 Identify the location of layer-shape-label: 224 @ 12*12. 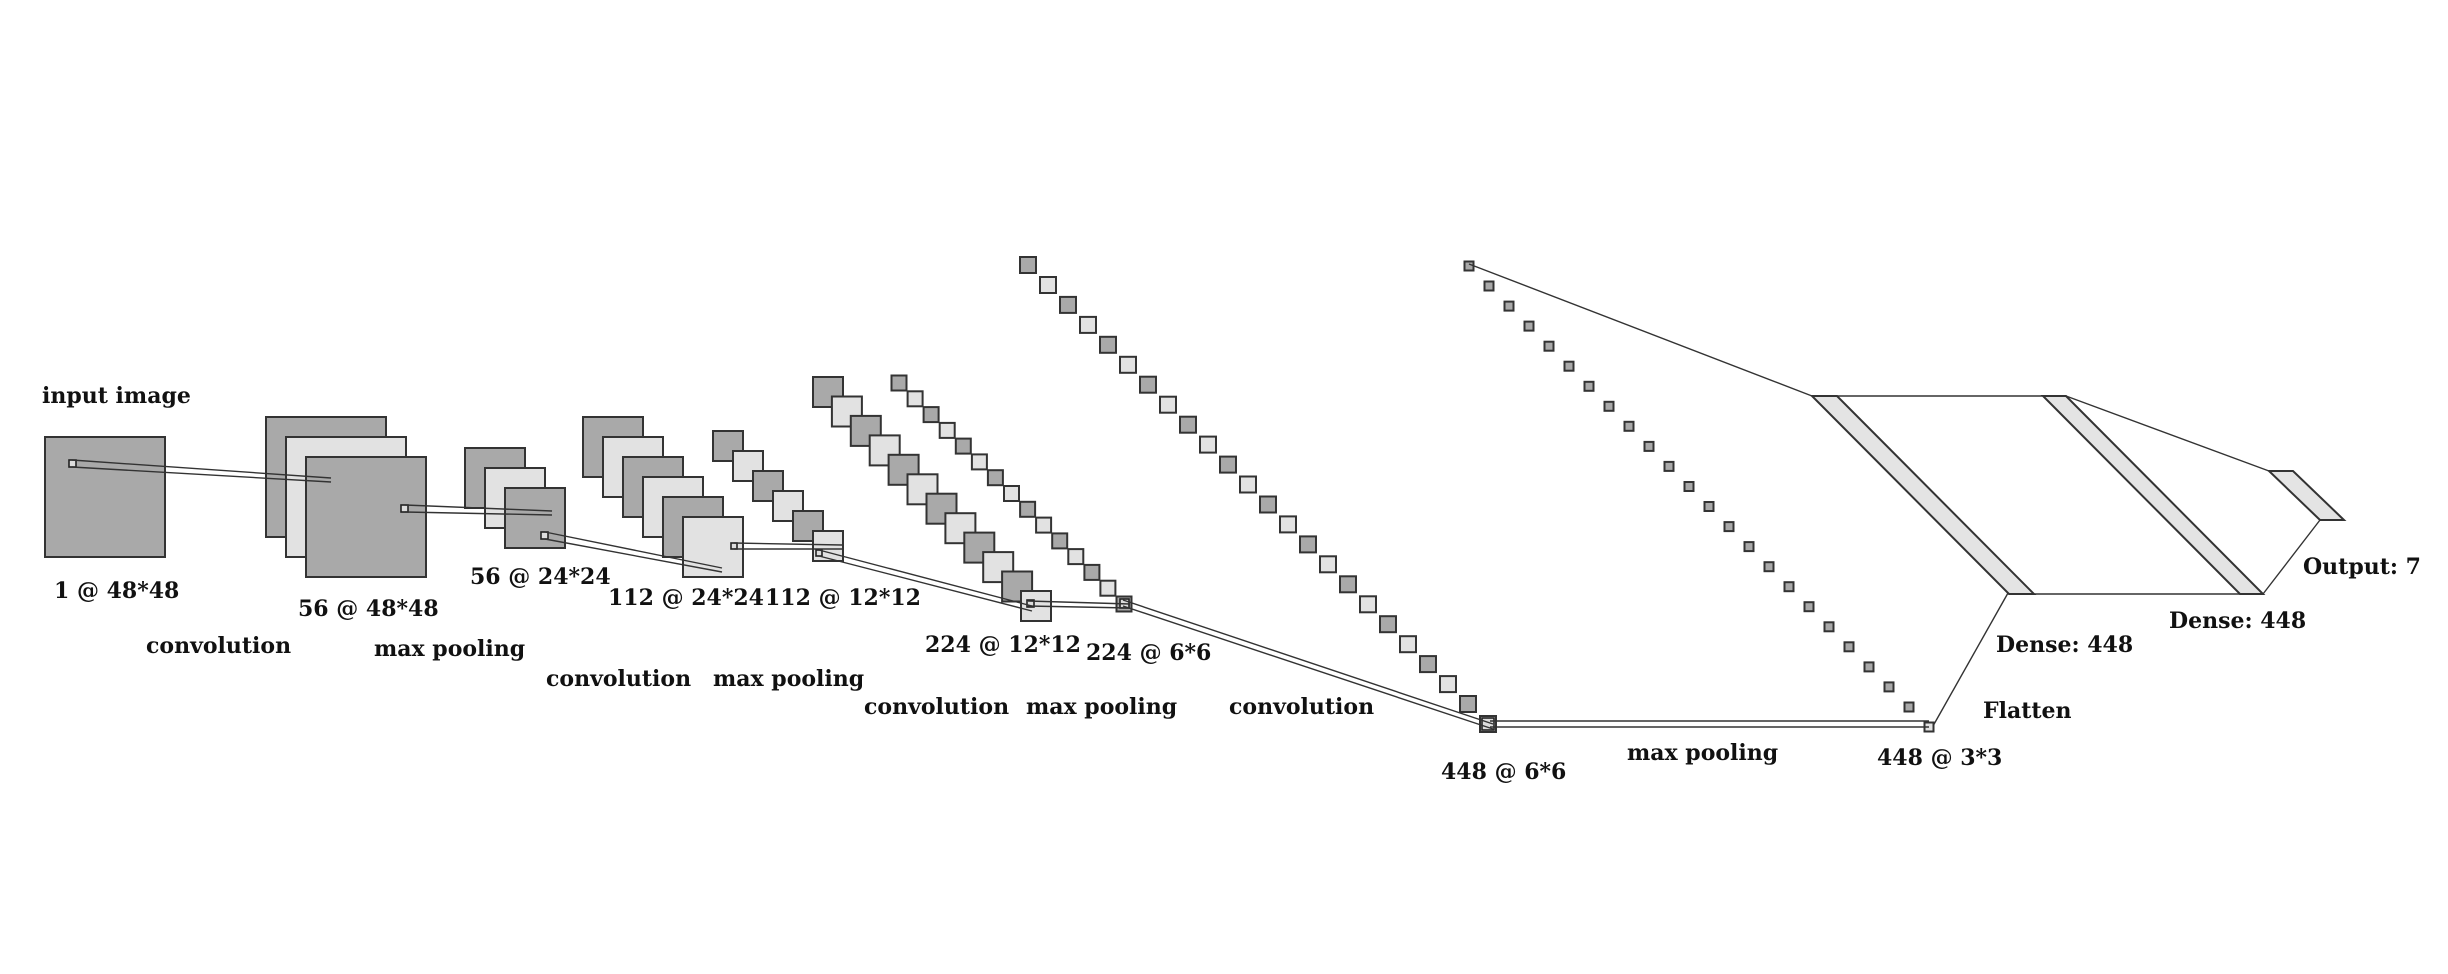
(1003, 645).